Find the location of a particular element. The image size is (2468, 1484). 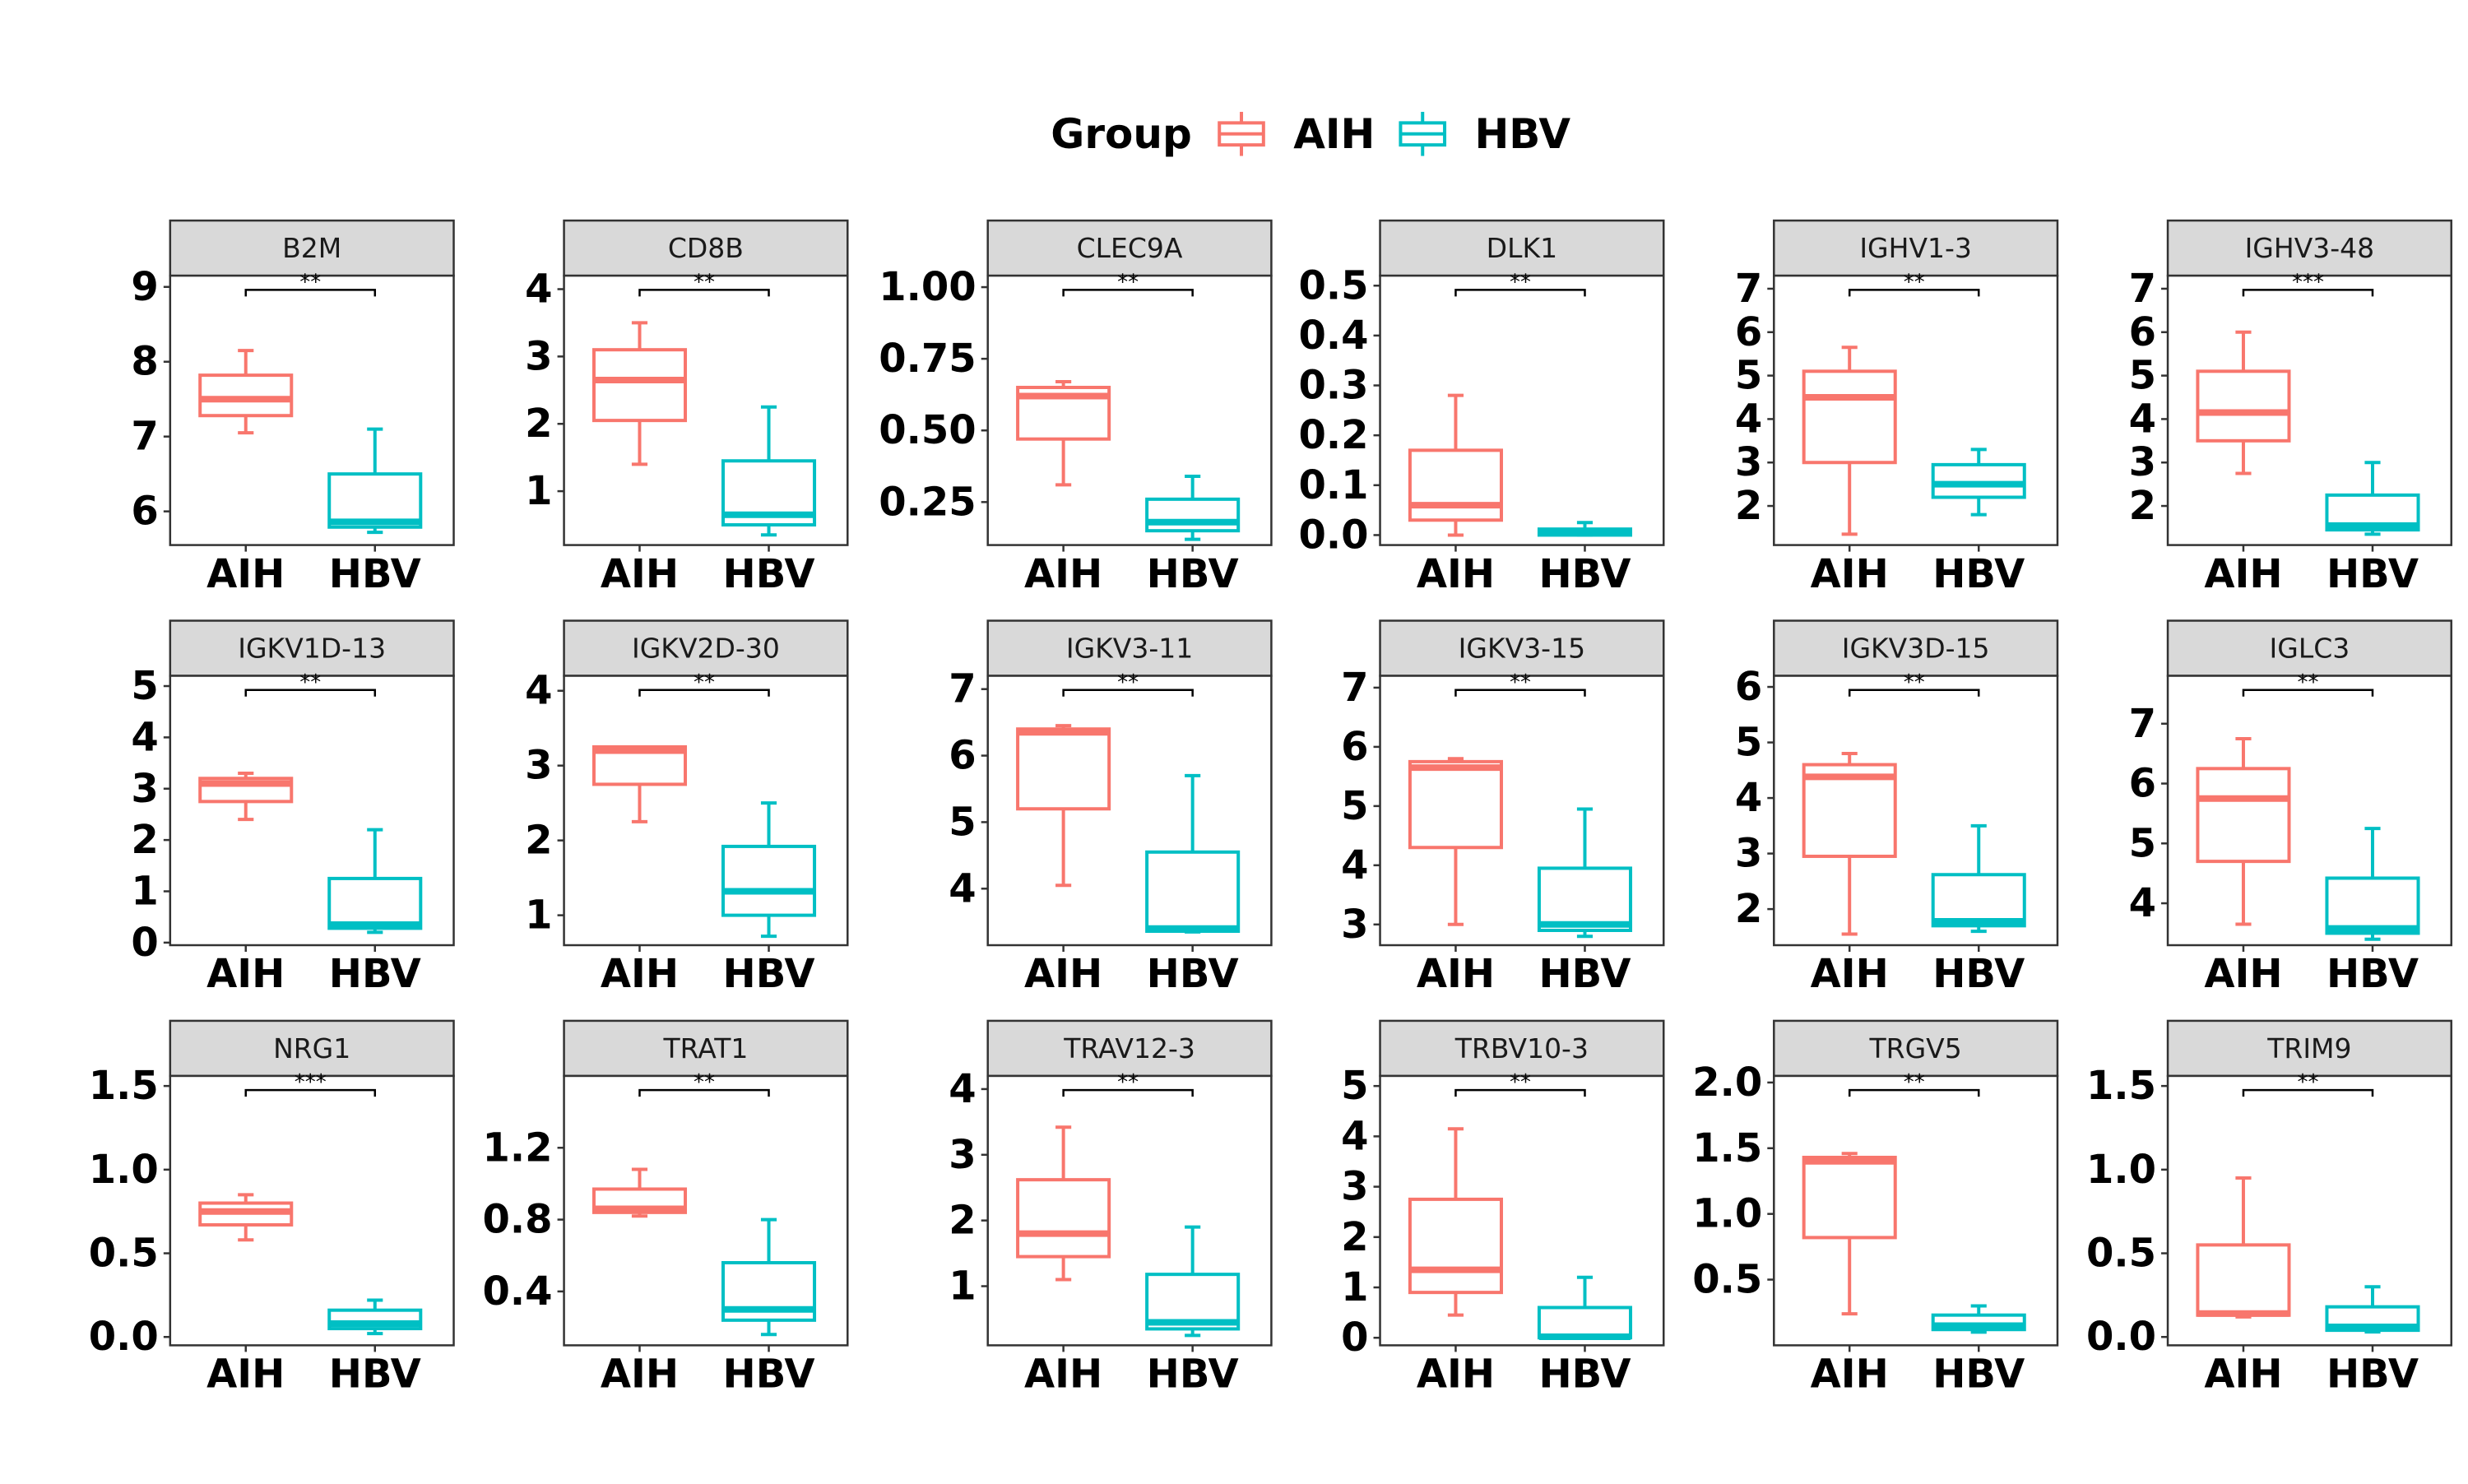

panel-title: TRAV12-3 is located at coordinates (1129, 1048).